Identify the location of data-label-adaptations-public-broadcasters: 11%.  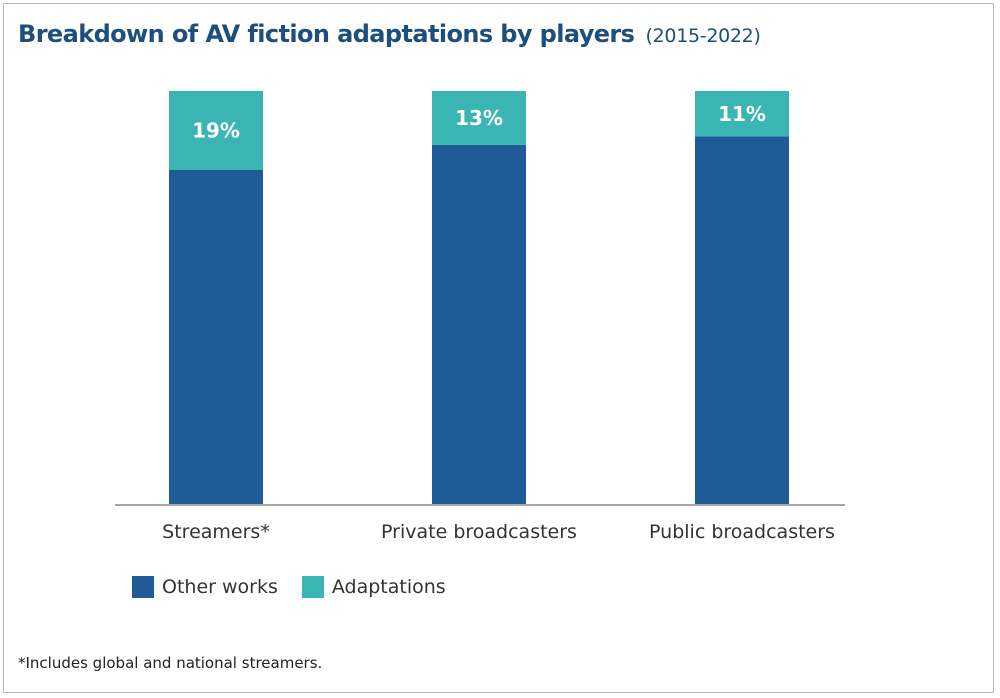
(742, 114).